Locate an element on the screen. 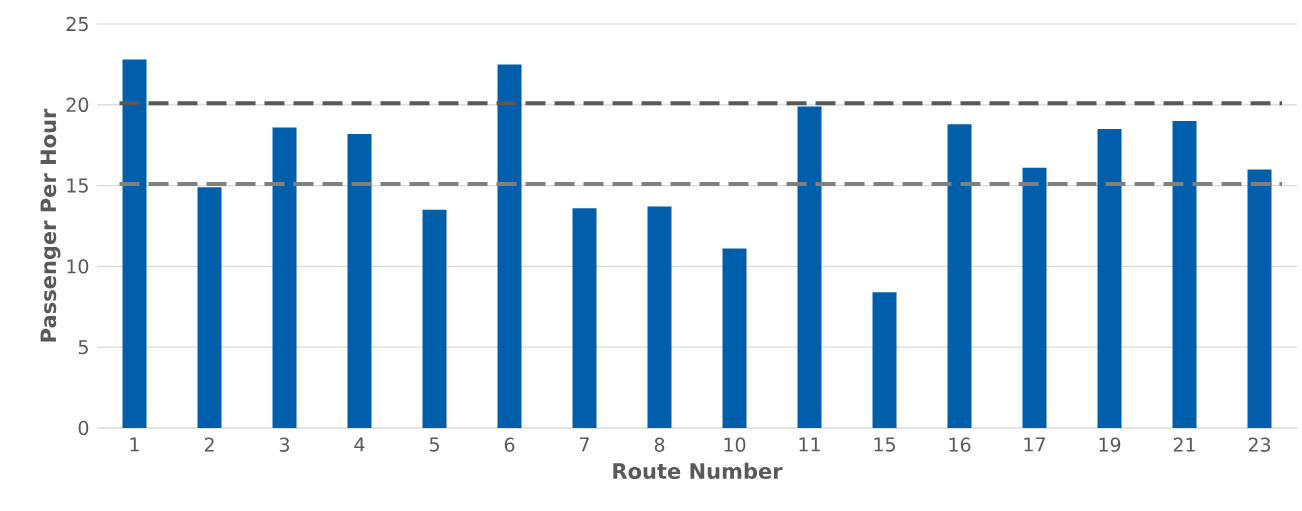  y-tick-label: 10 is located at coordinates (78, 266).